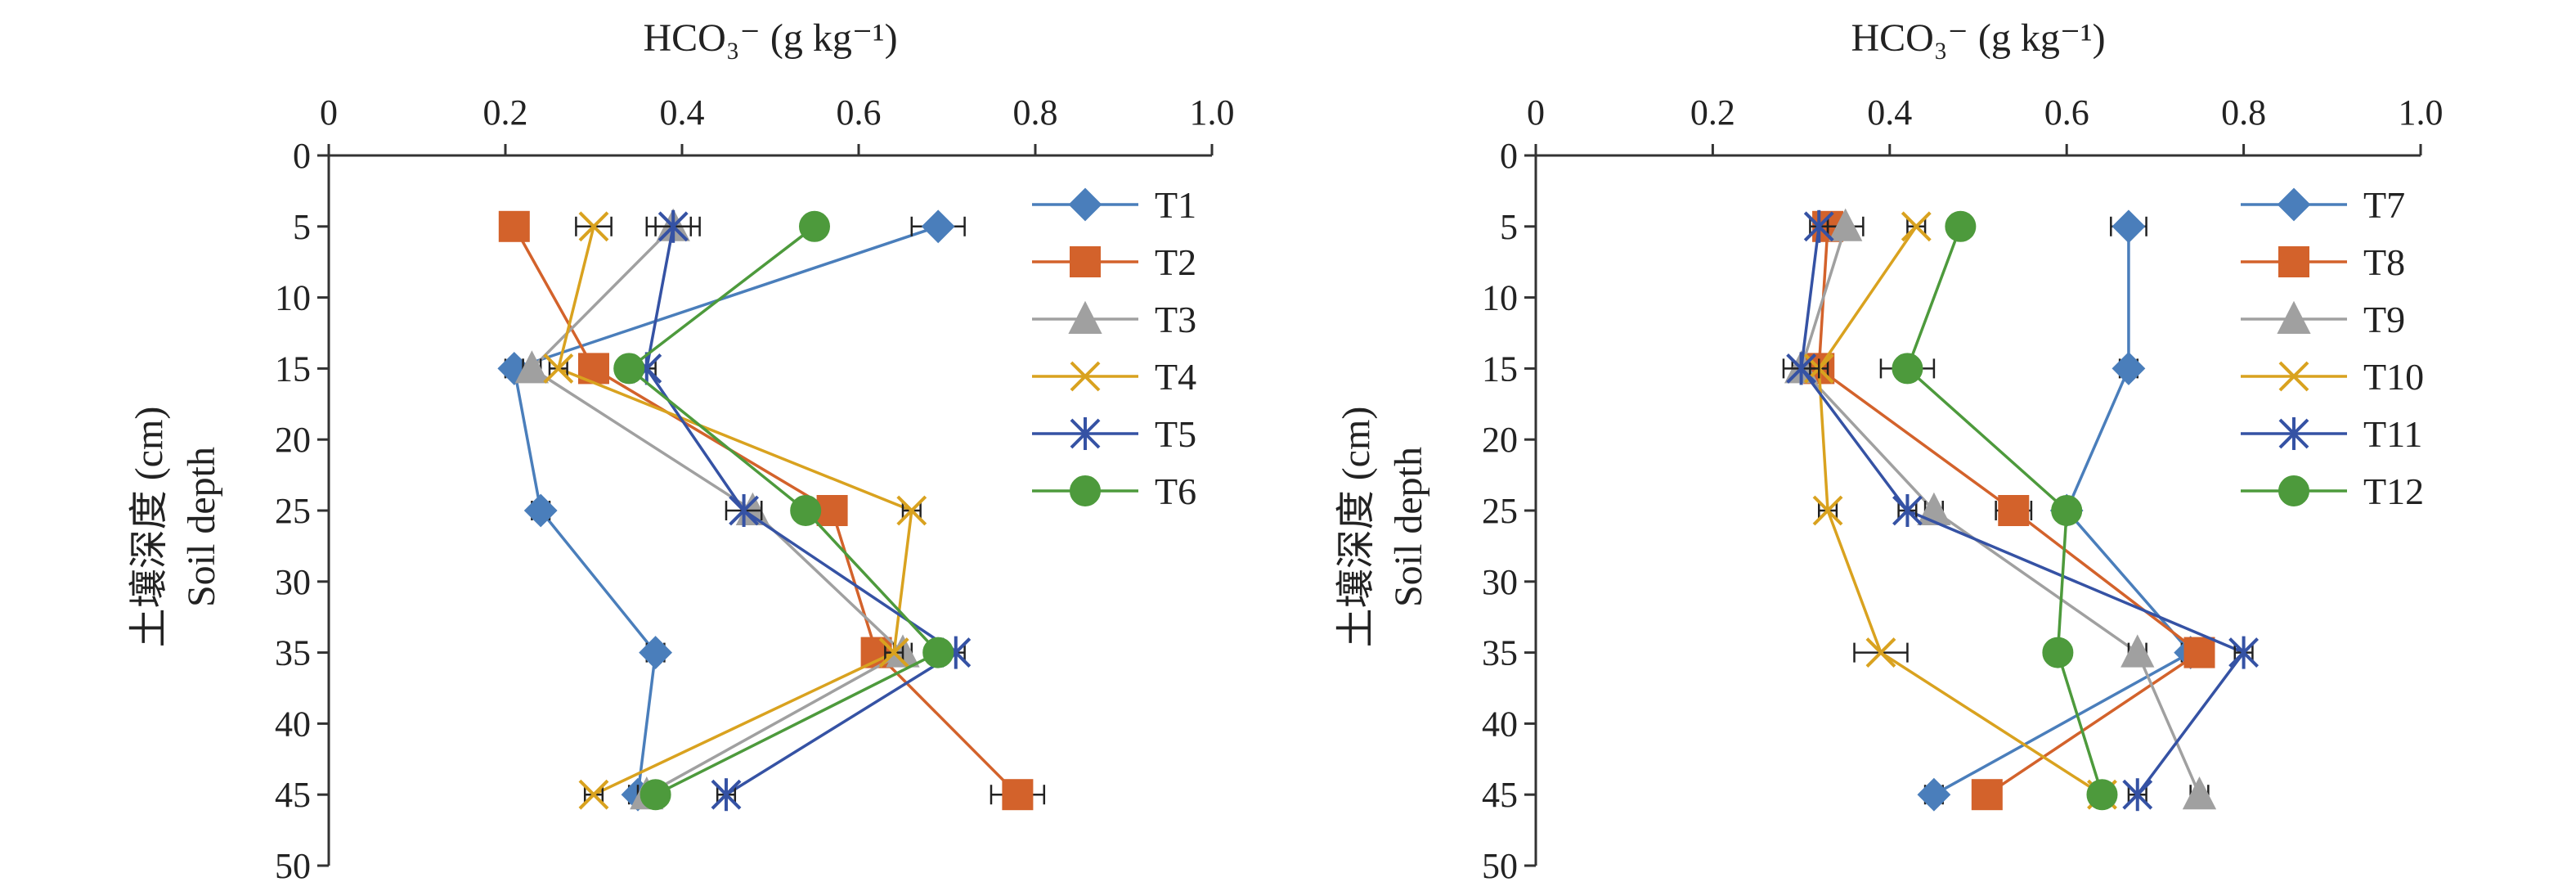 The image size is (2576, 891). I want to click on legend-label: T5, so click(1175, 434).